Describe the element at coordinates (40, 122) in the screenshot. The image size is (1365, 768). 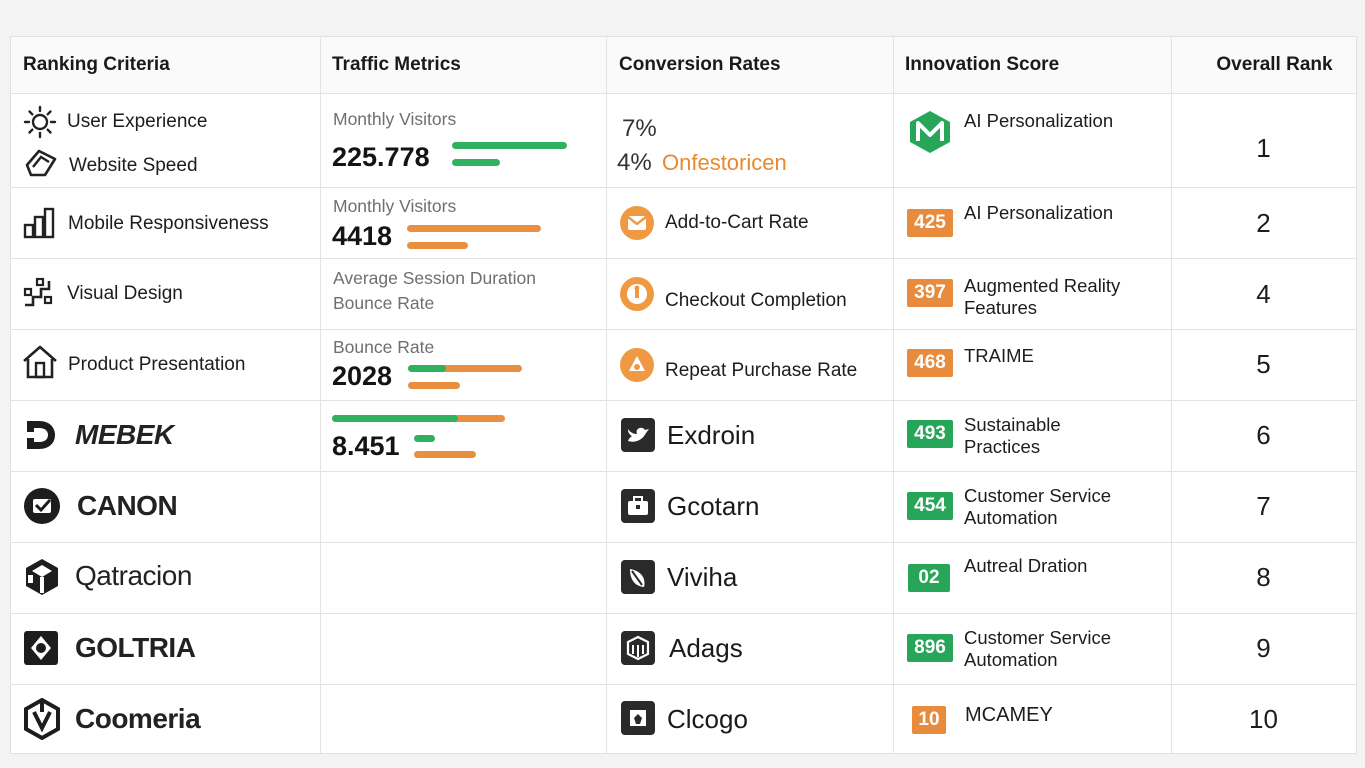
I see `sun-icon` at that location.